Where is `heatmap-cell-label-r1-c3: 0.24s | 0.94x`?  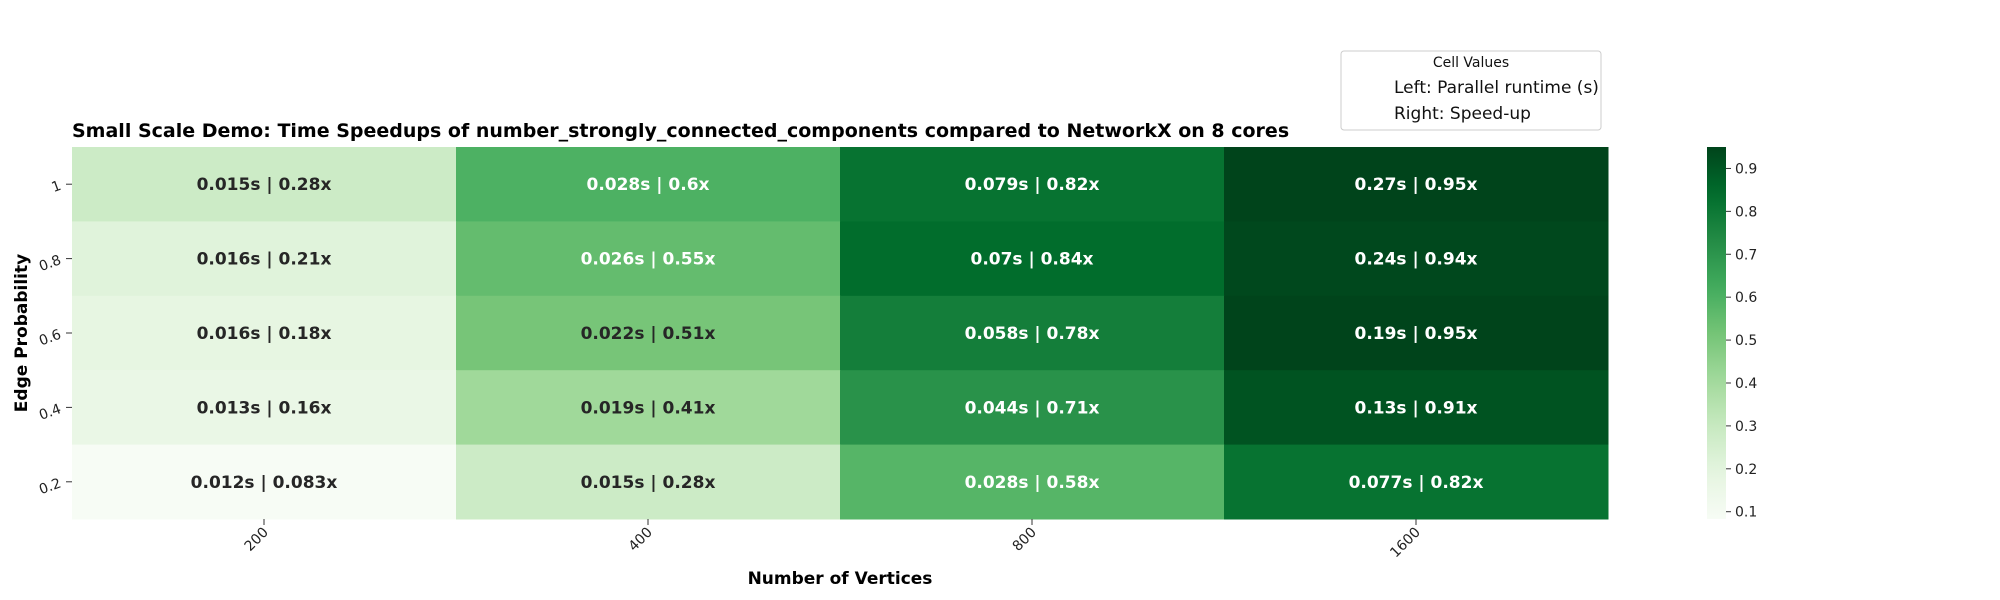
heatmap-cell-label-r1-c3: 0.24s | 0.94x is located at coordinates (1415, 260).